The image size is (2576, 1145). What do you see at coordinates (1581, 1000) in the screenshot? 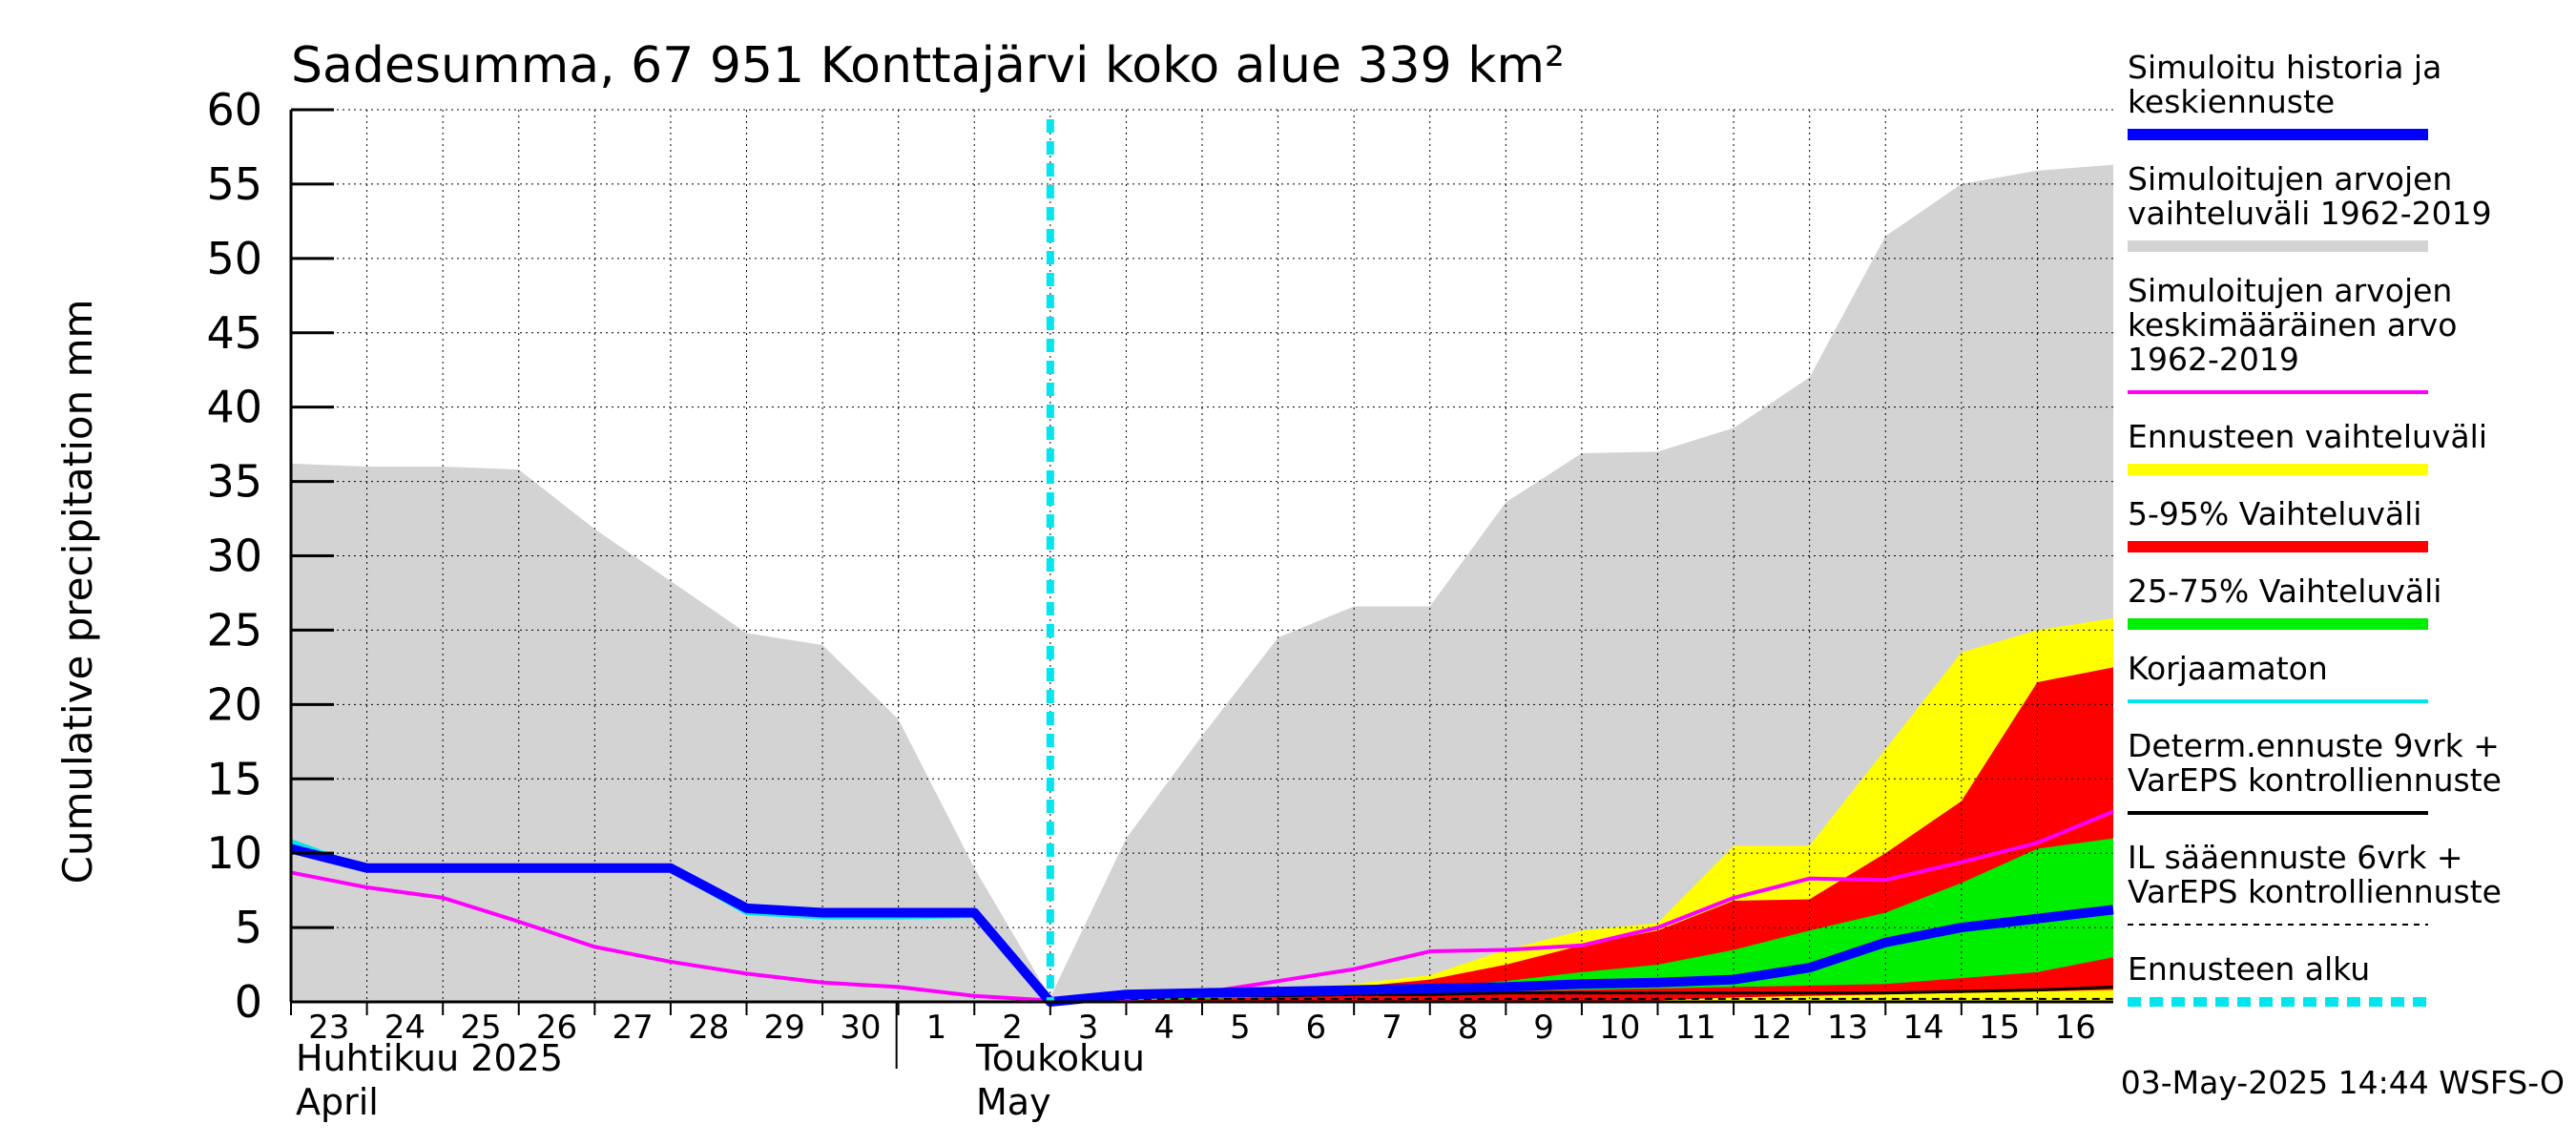
I see `line-il-s-ennuste-6vrk-vareps-kontrolliennuste` at bounding box center [1581, 1000].